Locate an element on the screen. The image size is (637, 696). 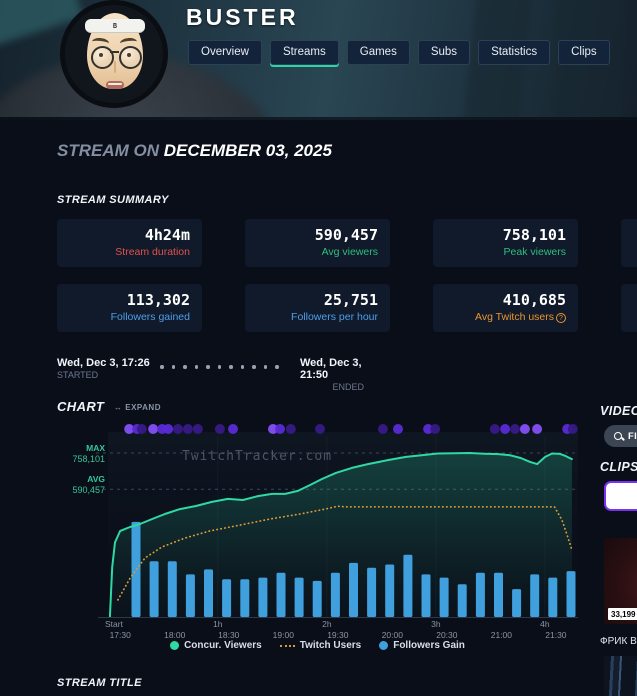
clip-thumbnail: 33,199 is located at coordinates (620, 581).